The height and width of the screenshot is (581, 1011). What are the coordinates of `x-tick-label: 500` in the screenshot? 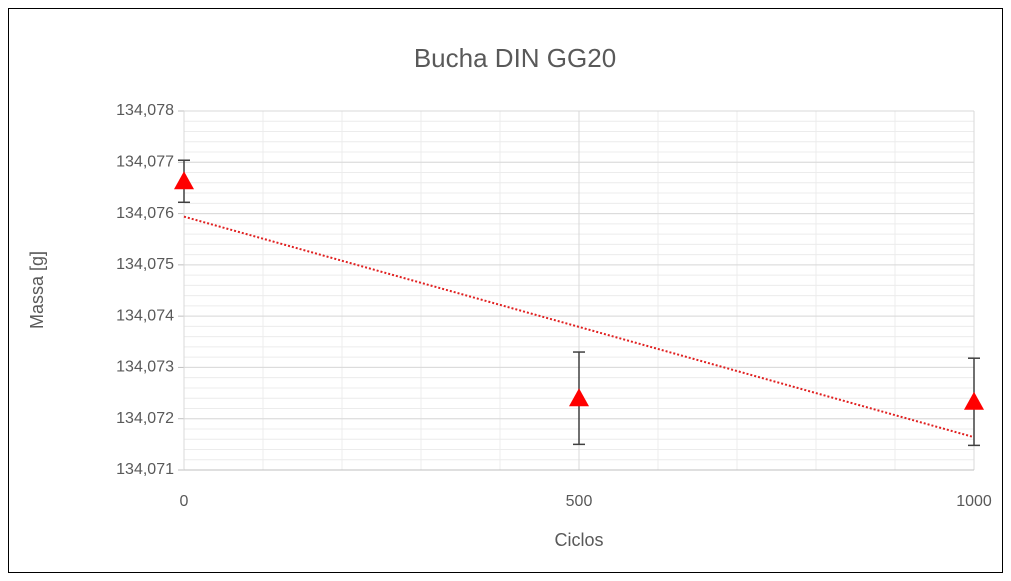 It's located at (579, 501).